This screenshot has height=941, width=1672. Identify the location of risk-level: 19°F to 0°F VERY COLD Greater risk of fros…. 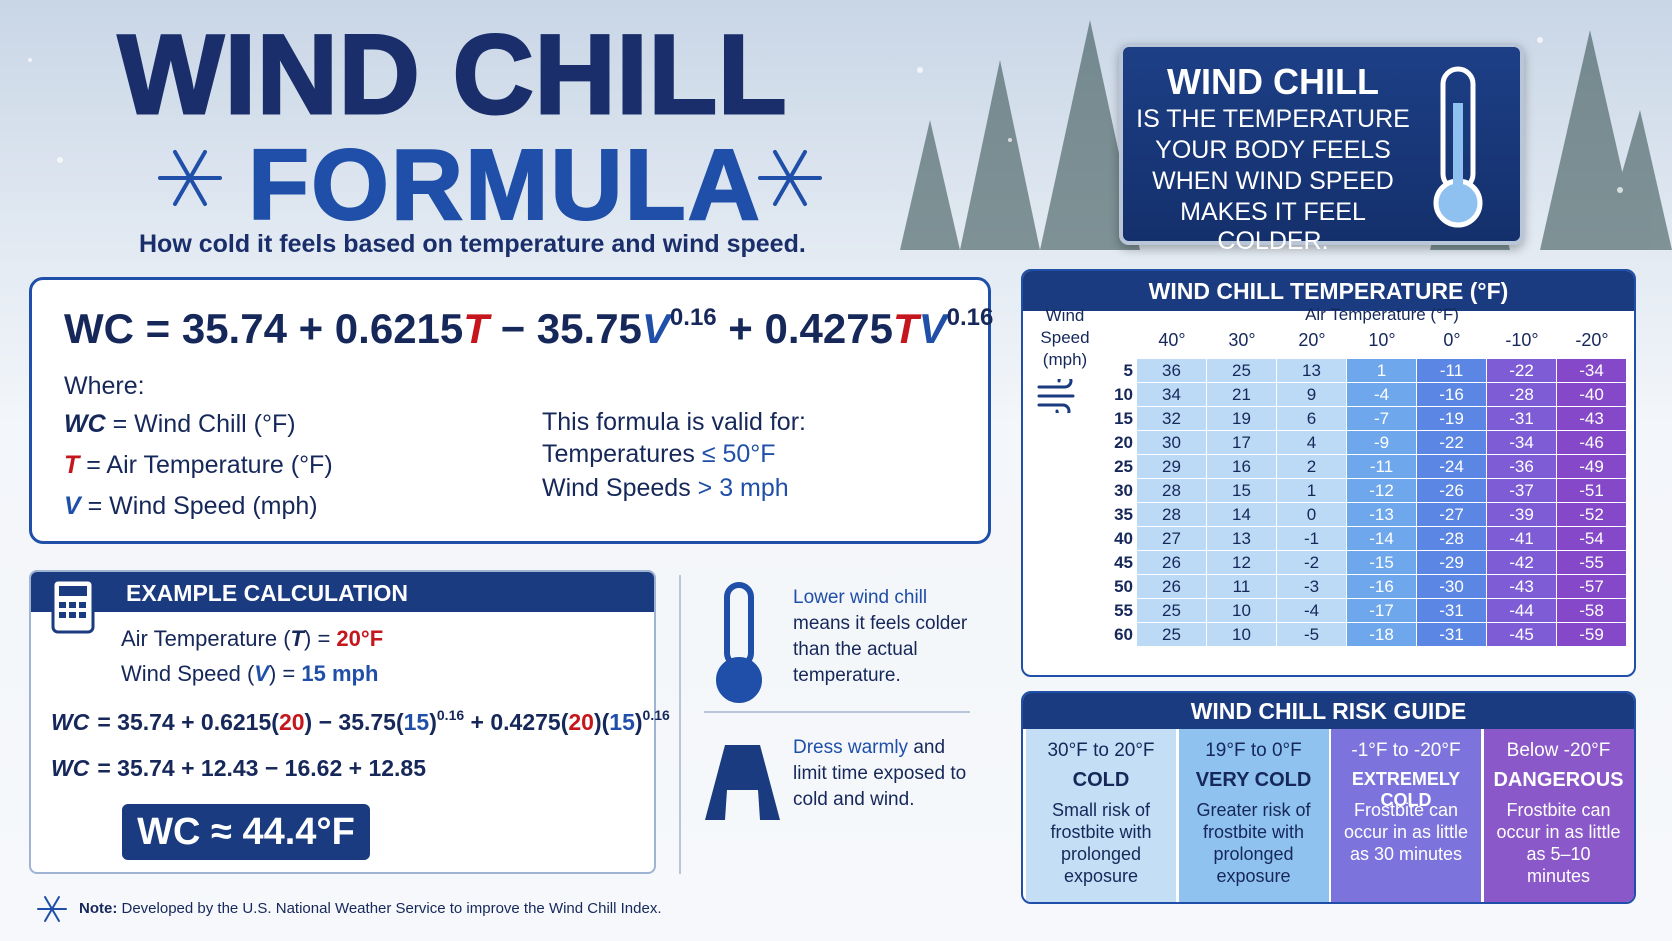
(1253, 815).